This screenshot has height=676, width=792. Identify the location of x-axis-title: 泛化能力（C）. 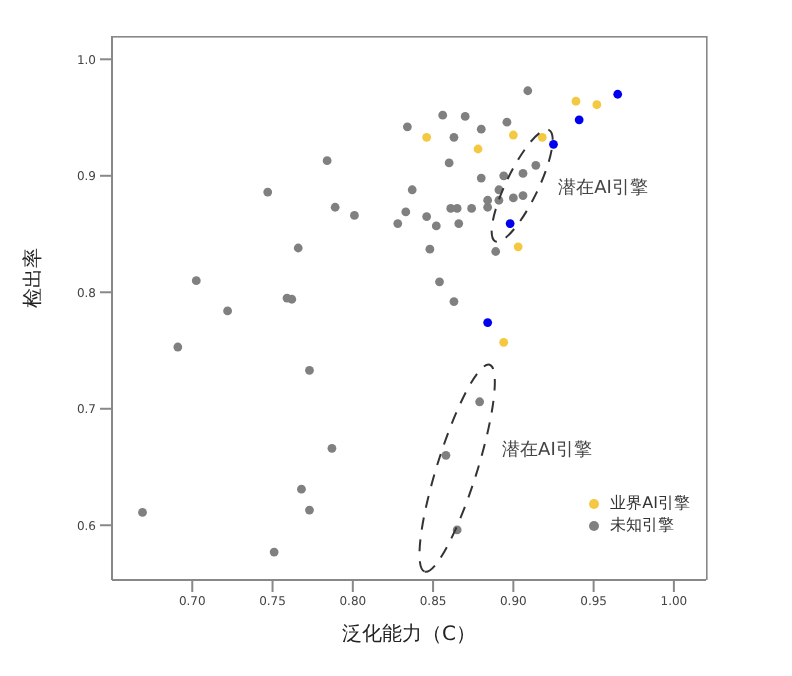
(409, 634).